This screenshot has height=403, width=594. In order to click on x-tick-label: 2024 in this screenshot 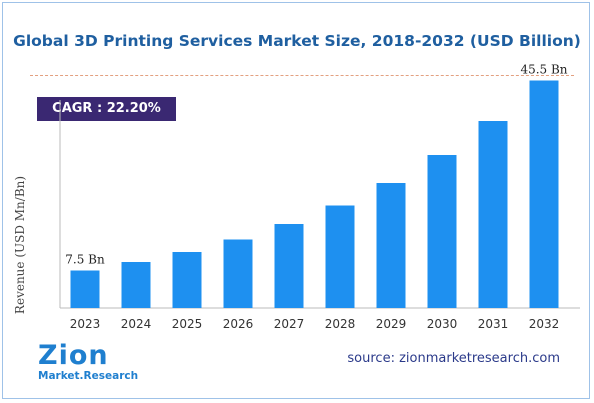, I will do `click(136, 324)`.